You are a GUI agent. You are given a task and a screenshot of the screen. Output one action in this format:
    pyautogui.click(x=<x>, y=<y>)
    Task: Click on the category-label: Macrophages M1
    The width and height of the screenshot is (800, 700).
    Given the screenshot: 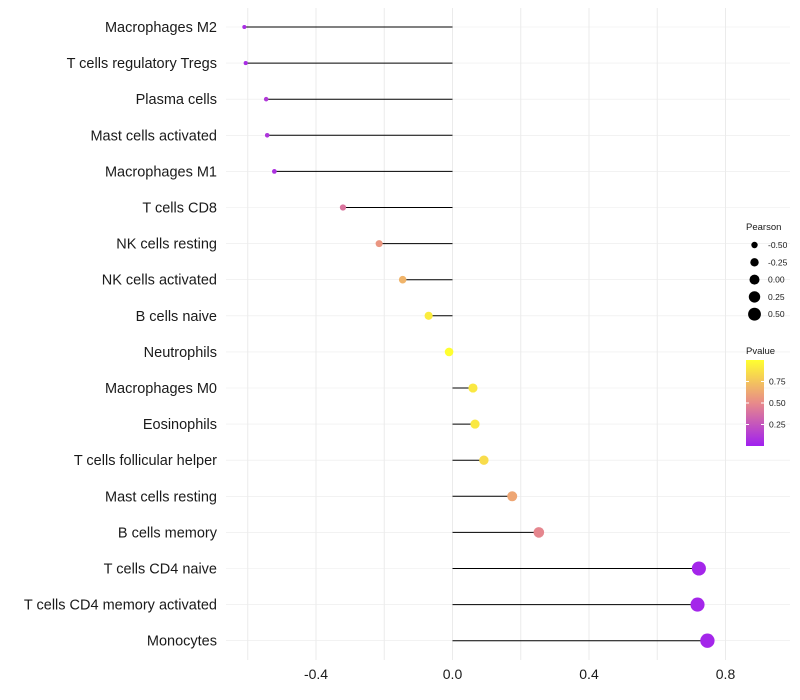 What is the action you would take?
    pyautogui.click(x=161, y=172)
    